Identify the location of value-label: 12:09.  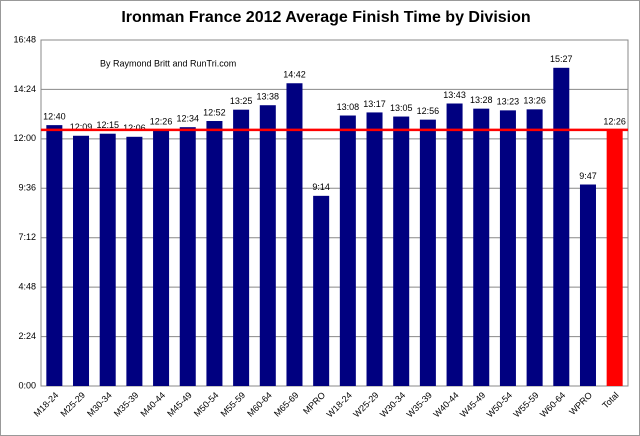
(81, 127).